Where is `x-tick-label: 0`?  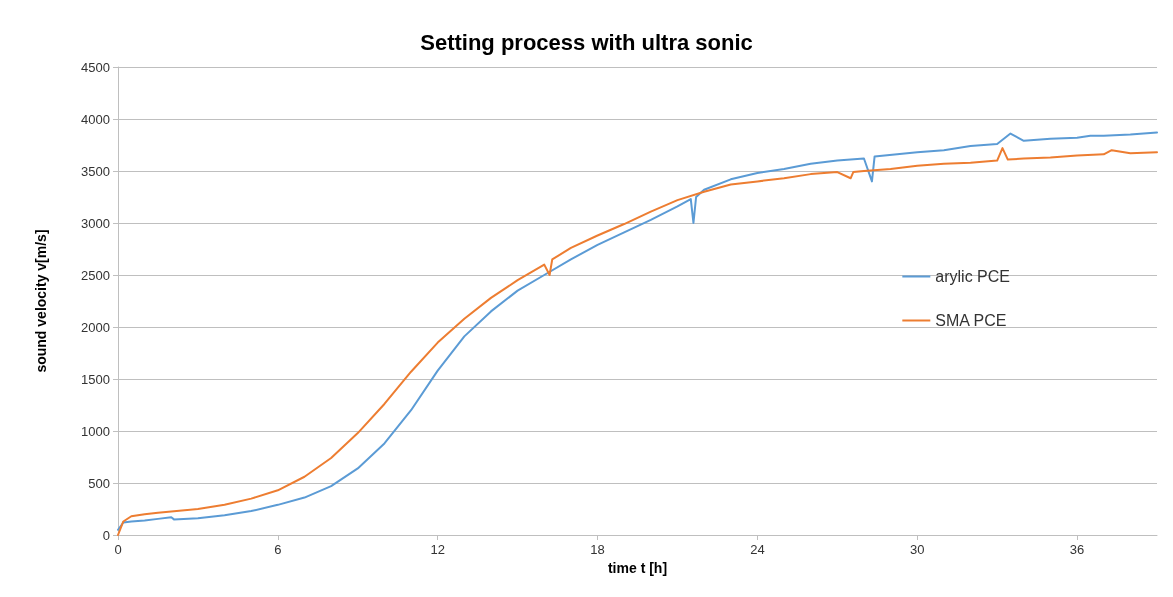 x-tick-label: 0 is located at coordinates (118, 549).